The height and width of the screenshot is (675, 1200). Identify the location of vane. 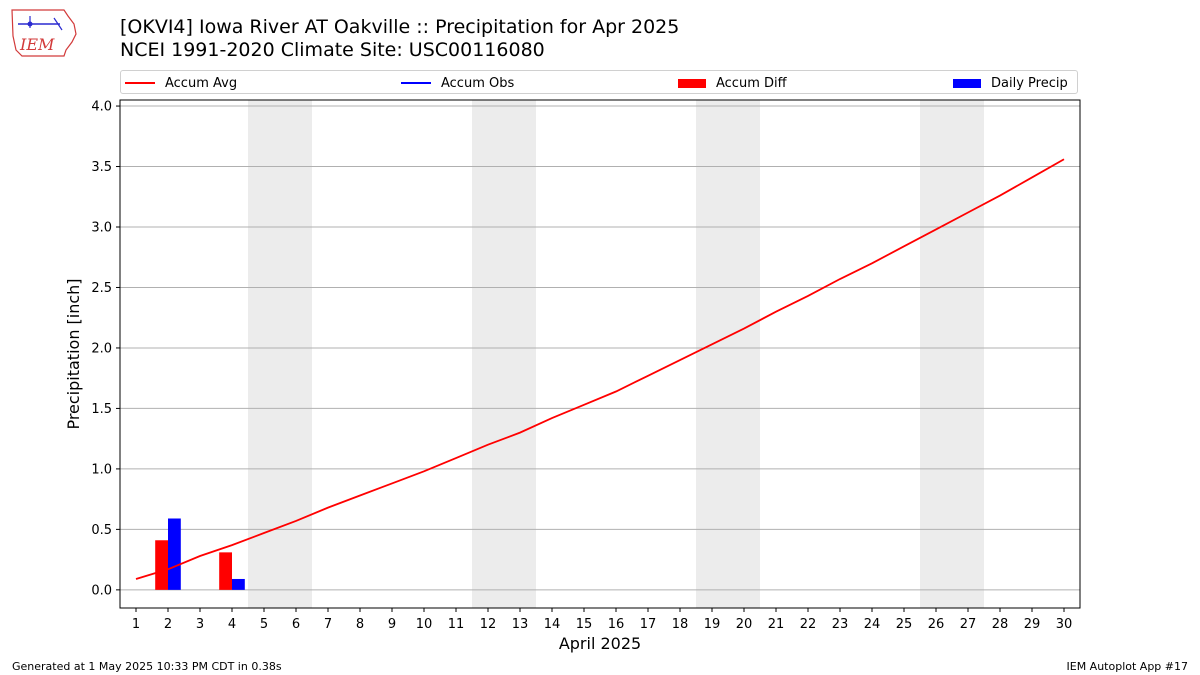
(58, 24).